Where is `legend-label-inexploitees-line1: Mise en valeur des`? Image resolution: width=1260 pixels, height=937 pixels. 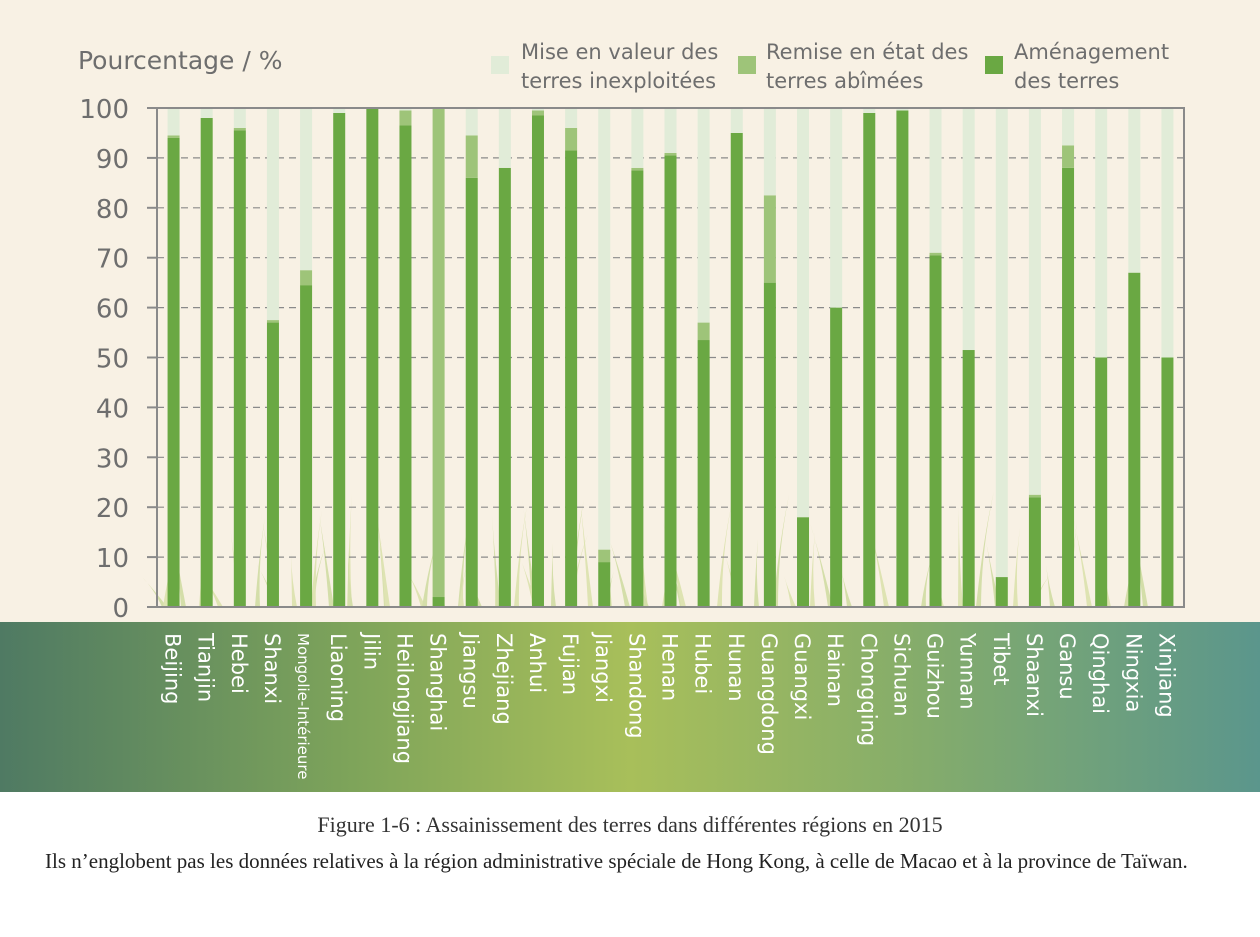
legend-label-inexploitees-line1: Mise en valeur des is located at coordinates (620, 52).